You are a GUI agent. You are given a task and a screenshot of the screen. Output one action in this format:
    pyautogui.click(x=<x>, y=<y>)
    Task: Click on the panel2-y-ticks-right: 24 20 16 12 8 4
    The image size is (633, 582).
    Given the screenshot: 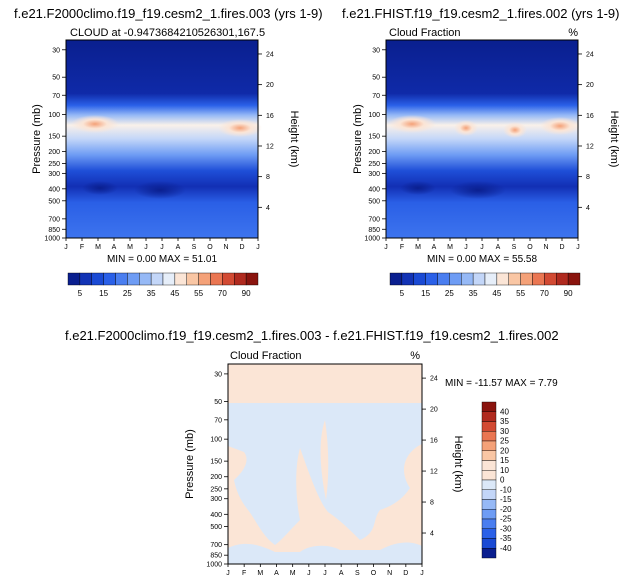 What is the action you would take?
    pyautogui.click(x=586, y=131)
    